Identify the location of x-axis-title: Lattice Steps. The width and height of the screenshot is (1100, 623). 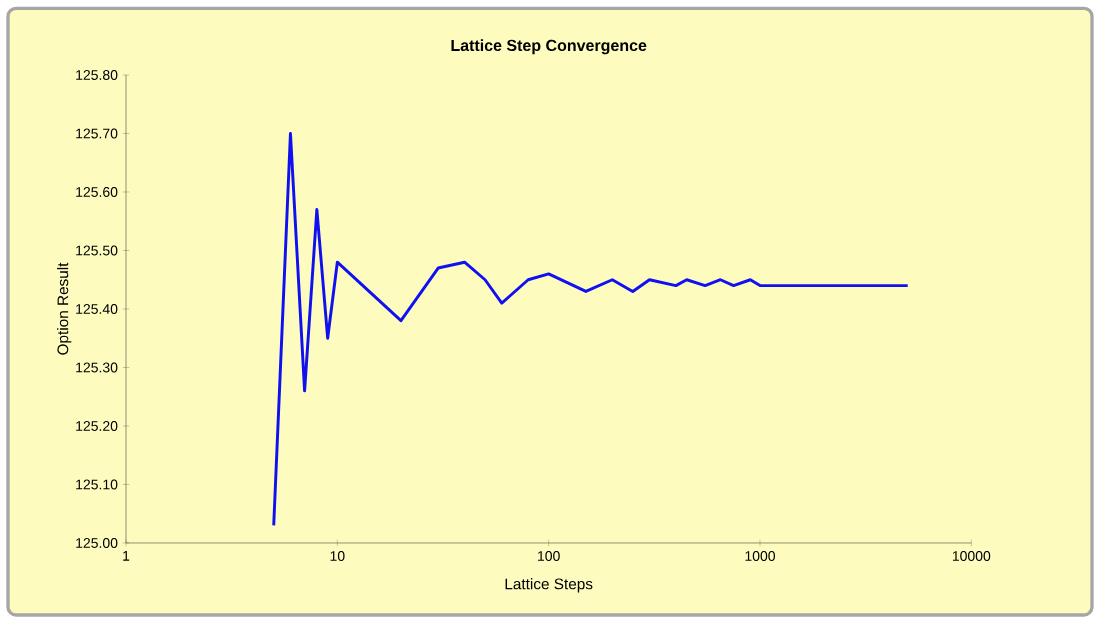
(549, 585).